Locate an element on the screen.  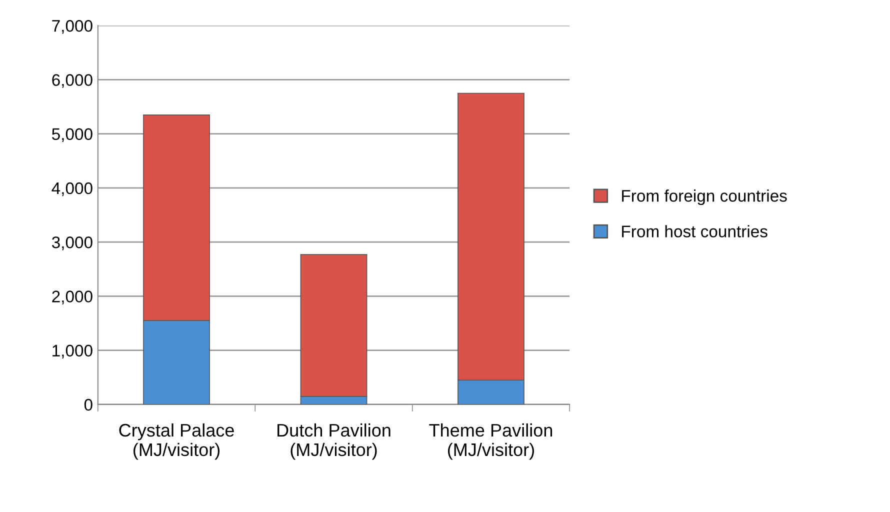
x-tick-label: Crystal Palace (MJ/visitor) is located at coordinates (176, 441).